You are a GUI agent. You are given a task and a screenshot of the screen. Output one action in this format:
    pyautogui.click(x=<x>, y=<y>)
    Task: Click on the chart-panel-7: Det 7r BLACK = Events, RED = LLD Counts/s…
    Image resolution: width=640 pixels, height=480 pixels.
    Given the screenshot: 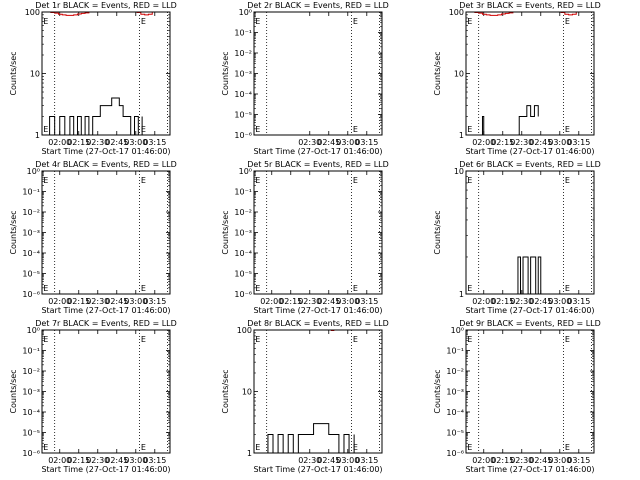 What is the action you would take?
    pyautogui.click(x=93, y=396)
    